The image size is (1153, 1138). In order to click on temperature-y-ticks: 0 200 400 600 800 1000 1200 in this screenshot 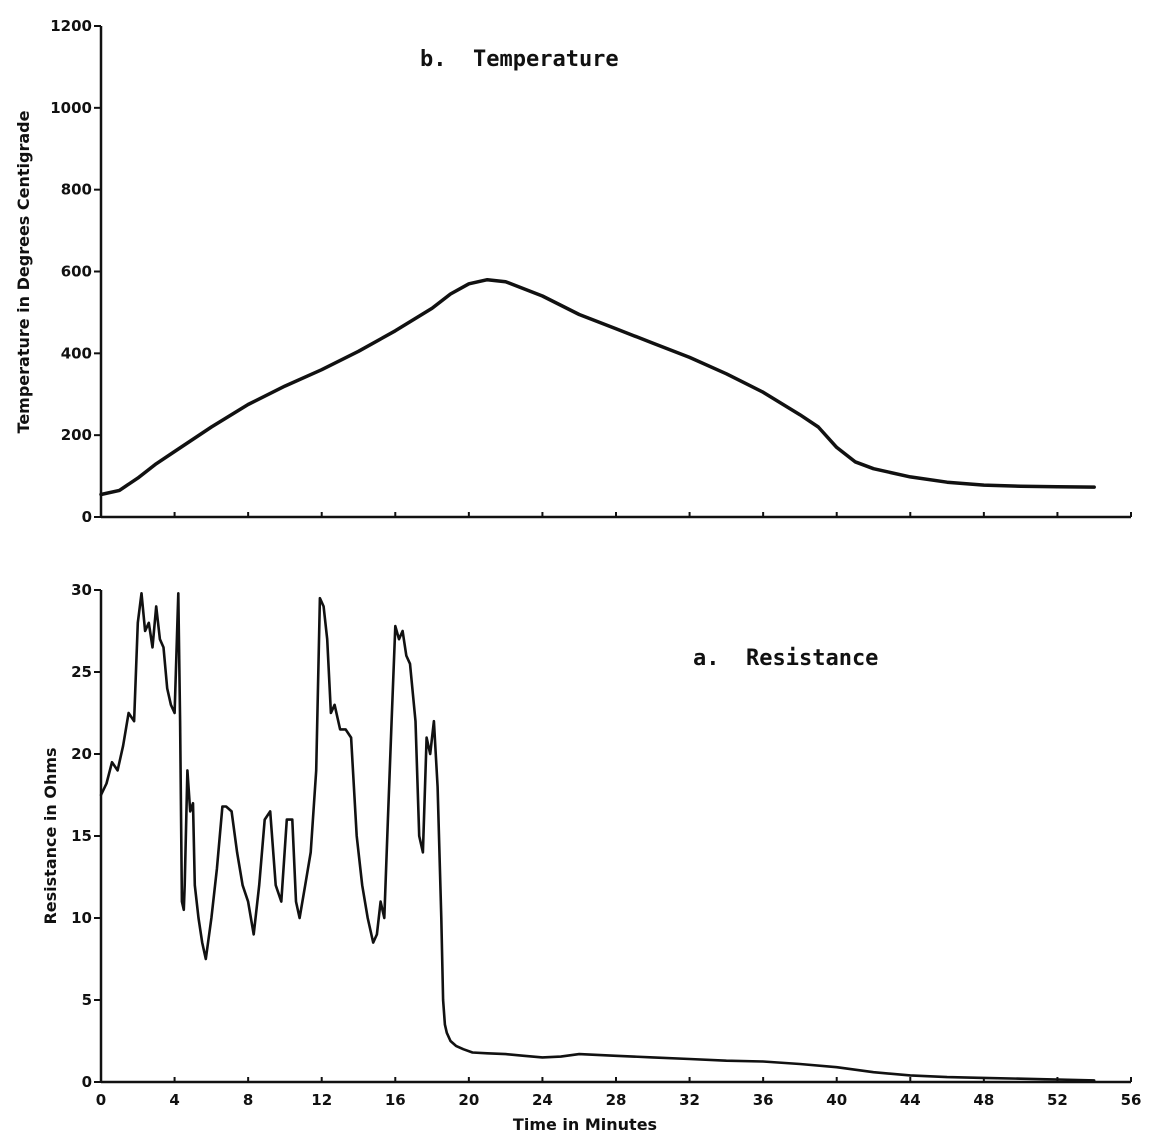, I will do `click(75, 271)`.